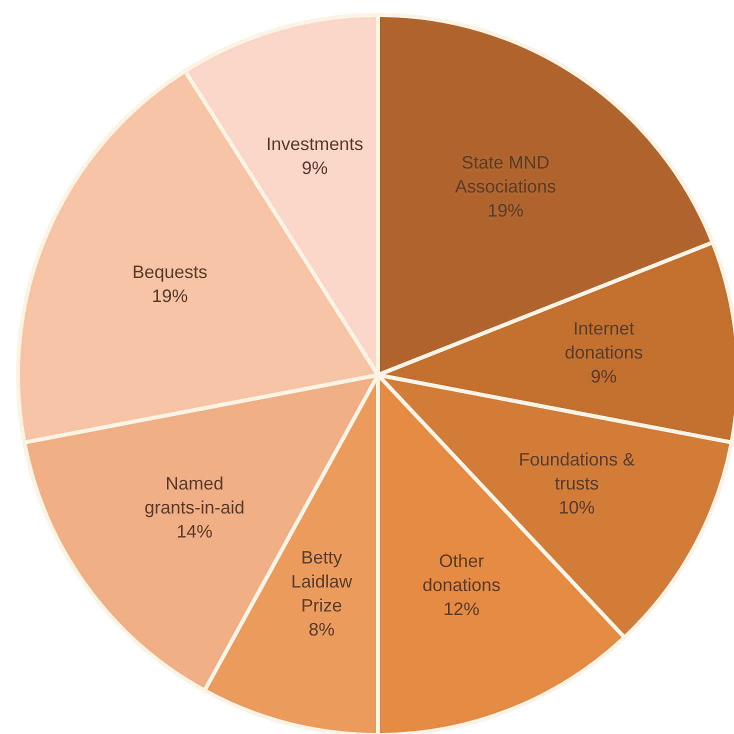 The height and width of the screenshot is (734, 734). What do you see at coordinates (505, 174) in the screenshot?
I see `slice-label: State MND Associations` at bounding box center [505, 174].